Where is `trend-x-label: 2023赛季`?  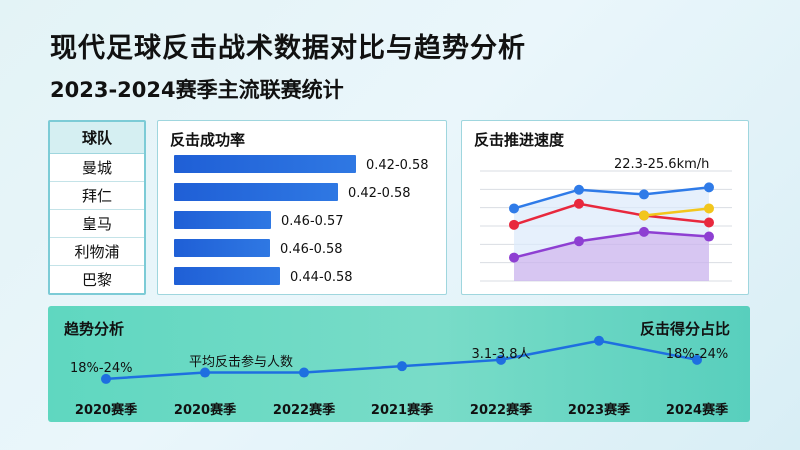
trend-x-label: 2023赛季 is located at coordinates (599, 410).